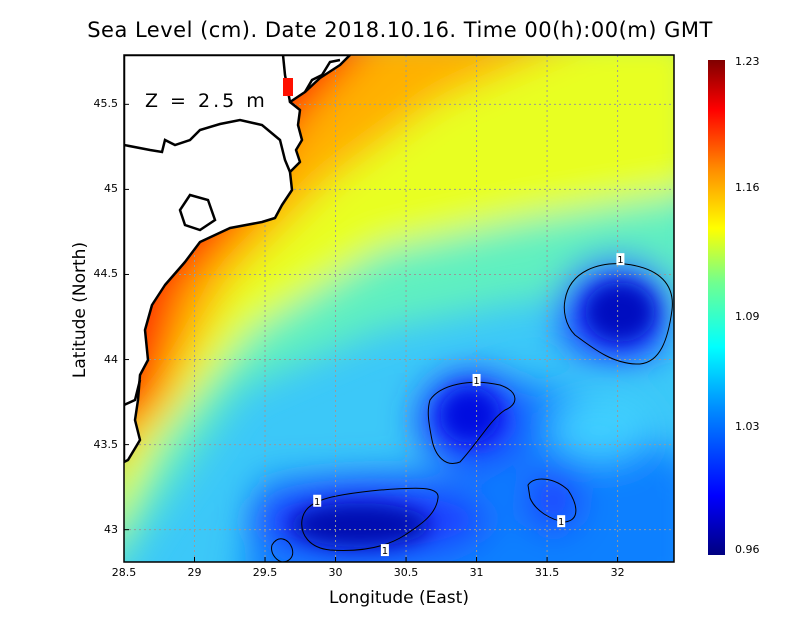 The image size is (800, 618). What do you see at coordinates (399, 598) in the screenshot?
I see `x-axis-label: Longitude (East)` at bounding box center [399, 598].